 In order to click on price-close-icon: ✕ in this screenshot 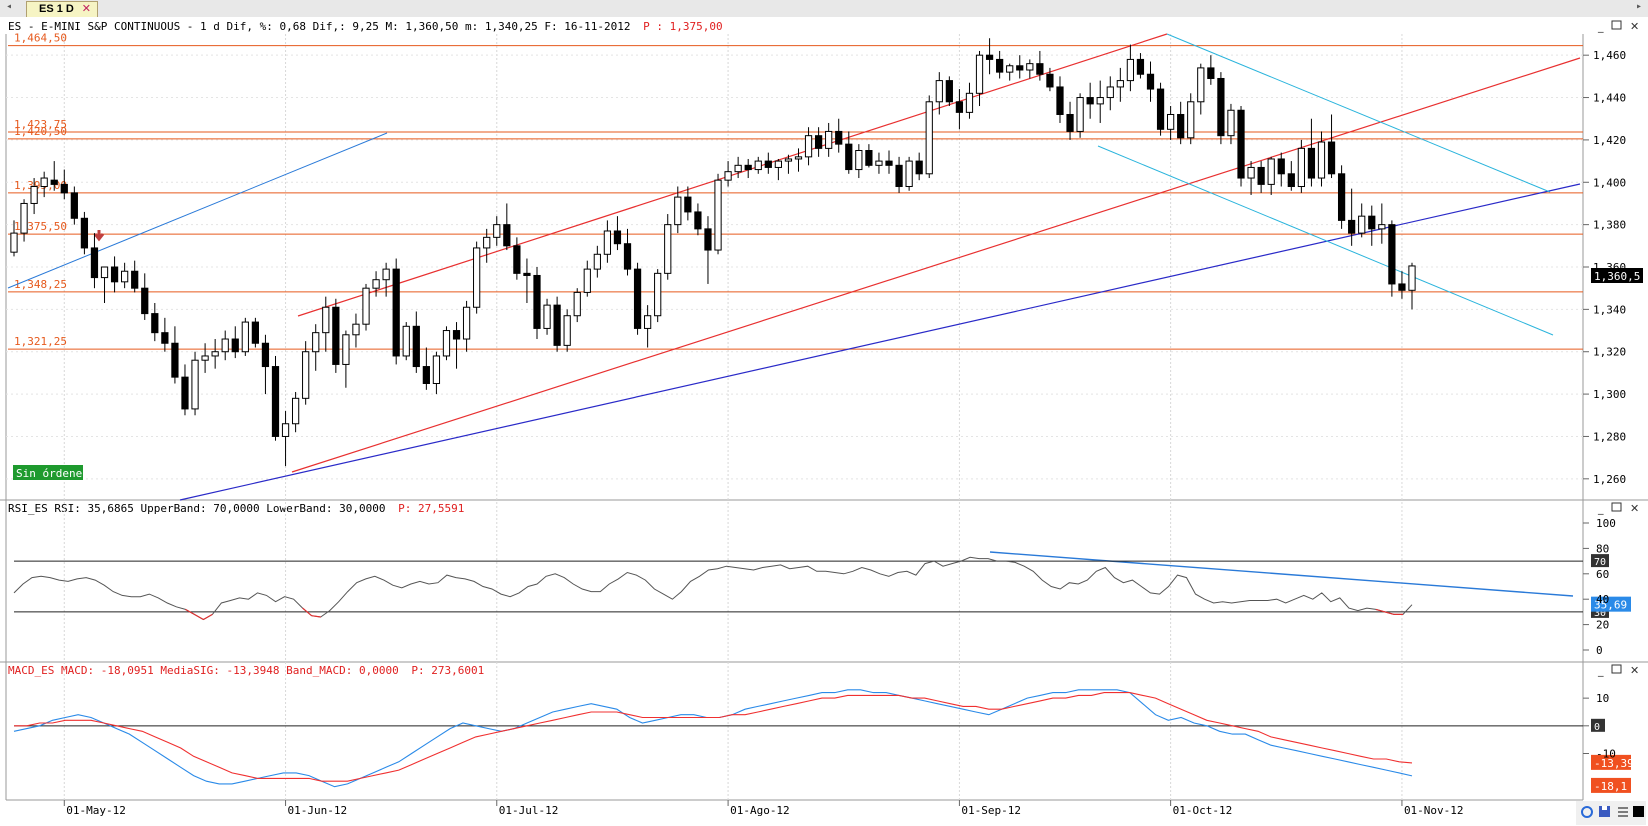, I will do `click(1634, 26)`.